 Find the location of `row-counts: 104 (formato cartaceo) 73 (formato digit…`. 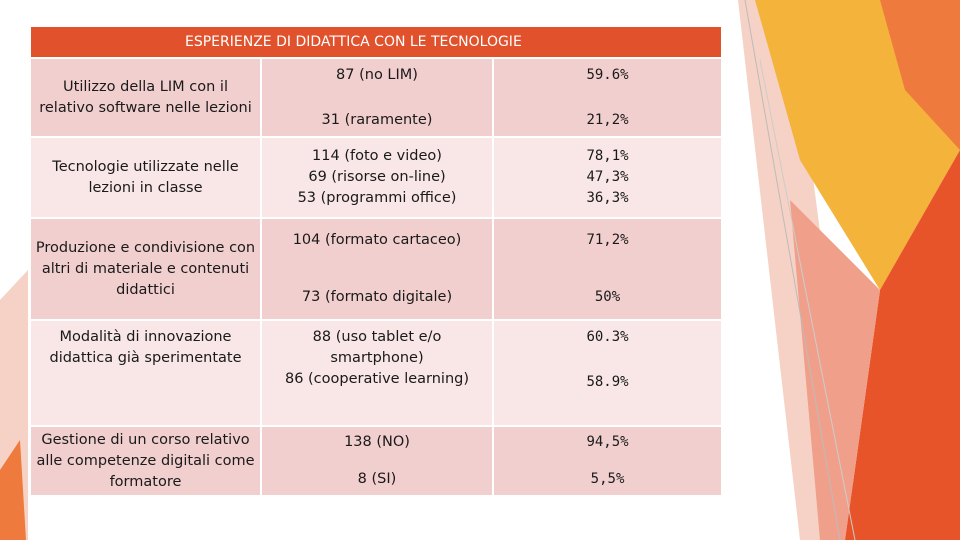

row-counts: 104 (formato cartaceo) 73 (formato digit… is located at coordinates (378, 270).